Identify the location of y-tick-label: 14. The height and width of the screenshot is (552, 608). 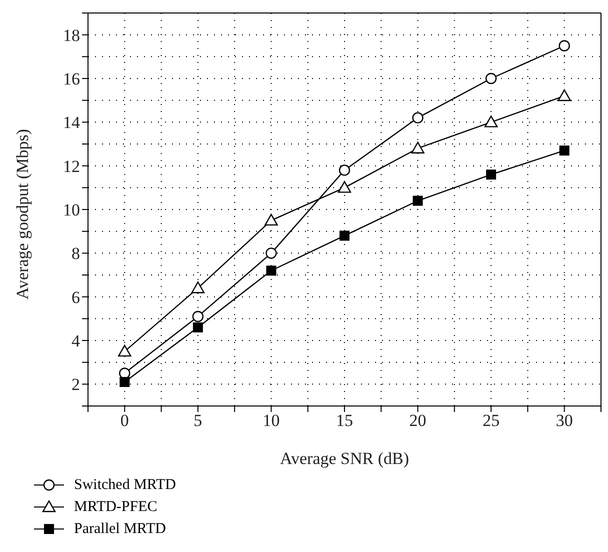
(71, 122).